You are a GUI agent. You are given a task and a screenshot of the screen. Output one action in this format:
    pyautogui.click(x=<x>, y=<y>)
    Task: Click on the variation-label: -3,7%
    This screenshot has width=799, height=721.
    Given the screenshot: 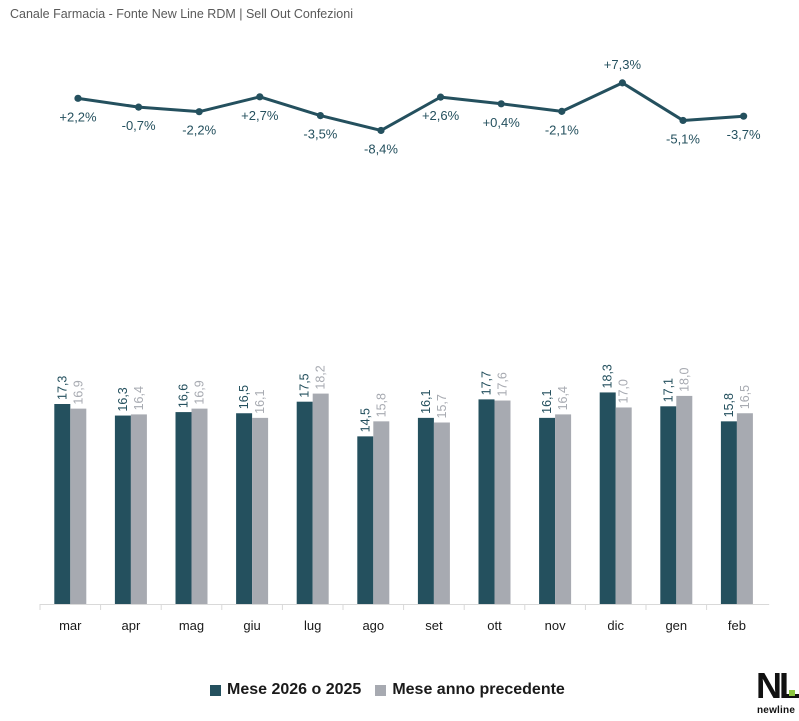 What is the action you would take?
    pyautogui.click(x=744, y=134)
    